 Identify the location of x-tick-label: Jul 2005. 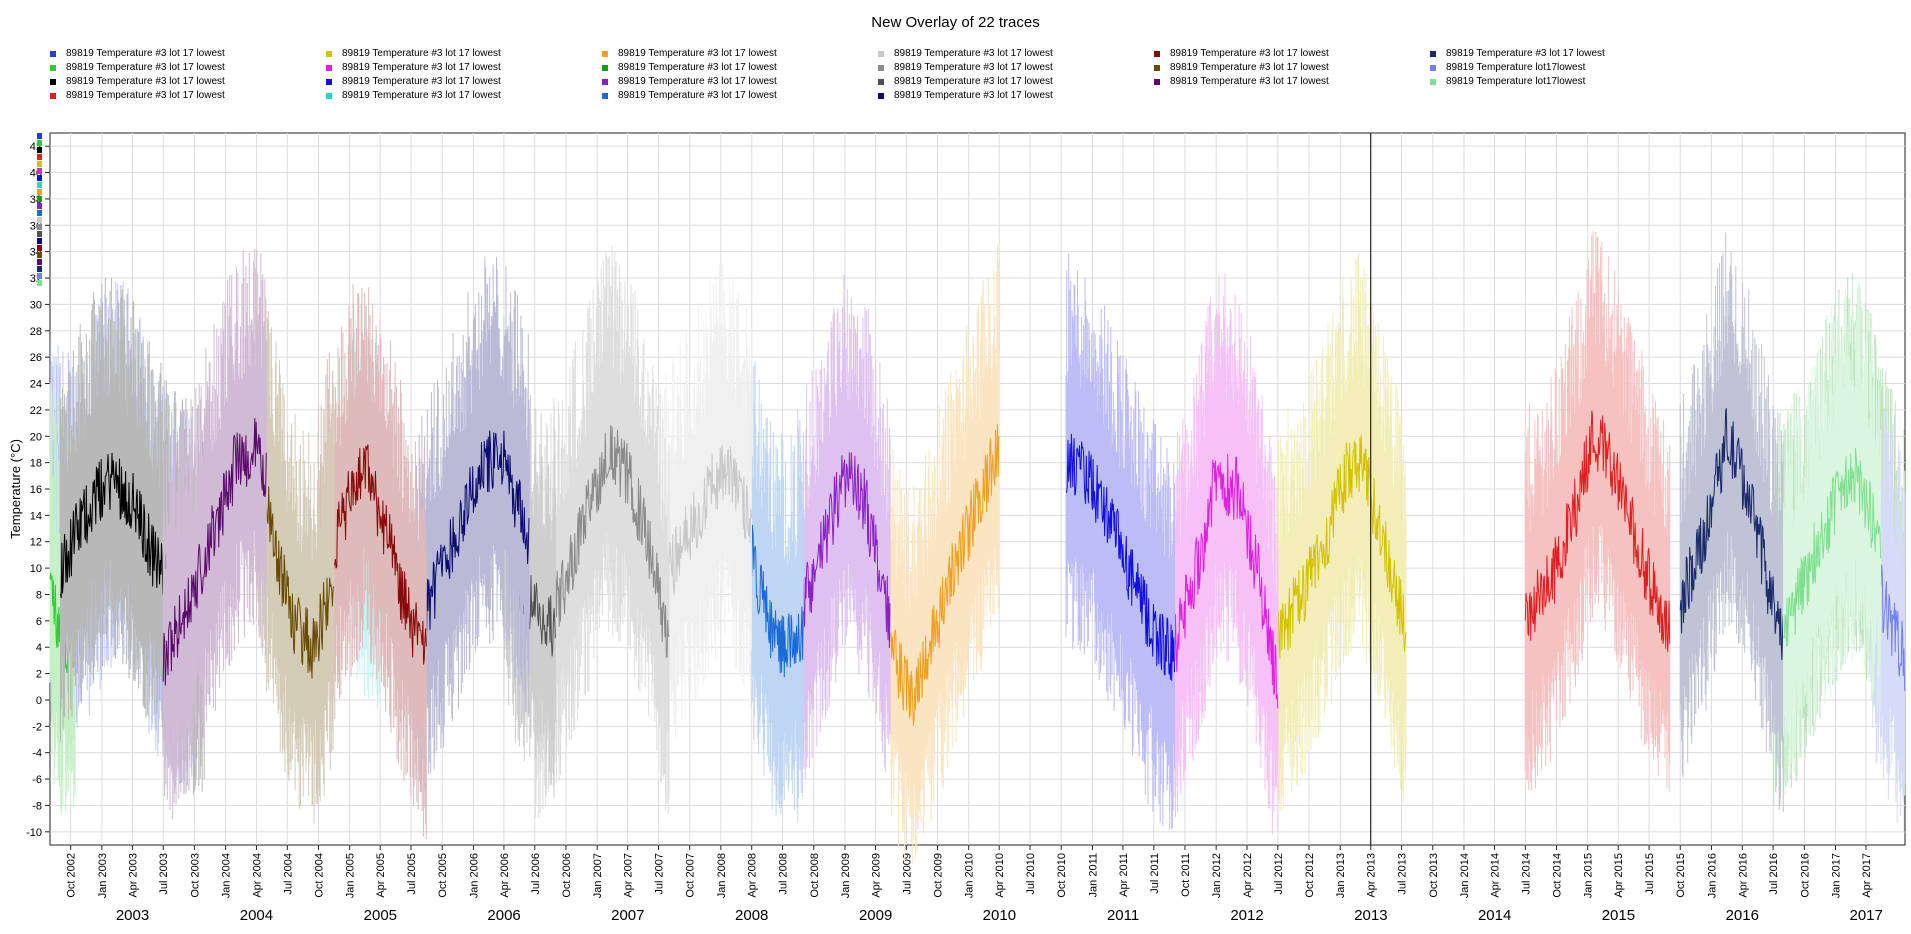
(412, 874).